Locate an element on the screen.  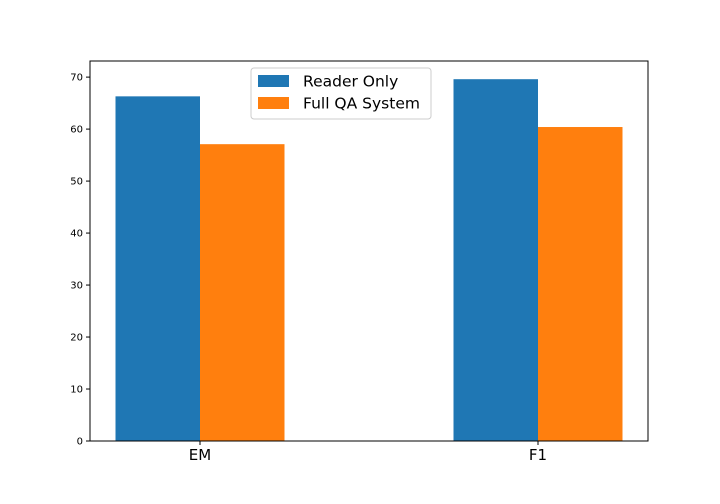
y-tick-label: 50 is located at coordinates (76, 182).